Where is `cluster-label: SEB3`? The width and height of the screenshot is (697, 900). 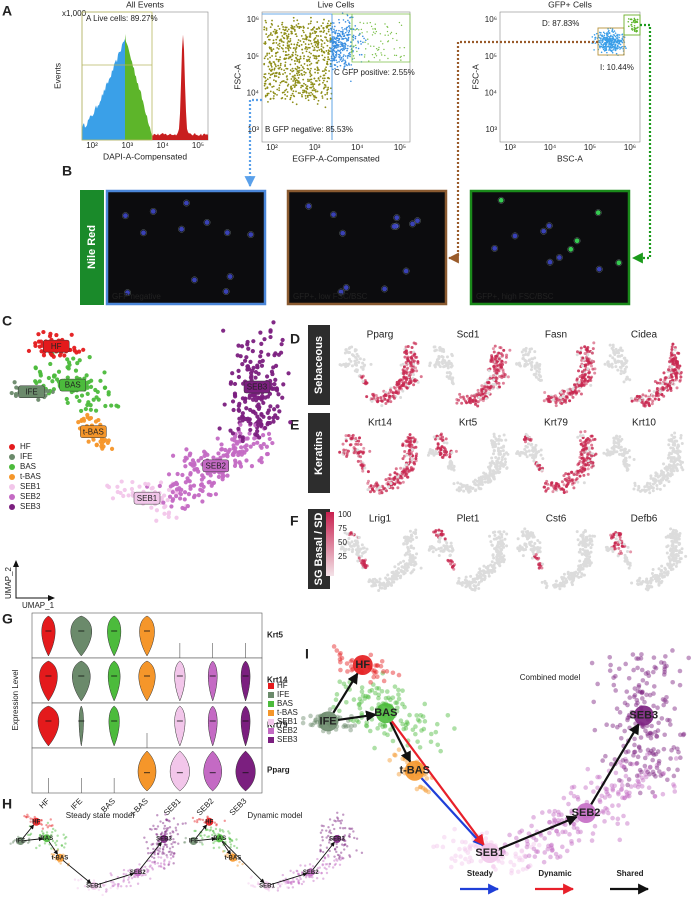
cluster-label: SEB3 is located at coordinates (257, 387).